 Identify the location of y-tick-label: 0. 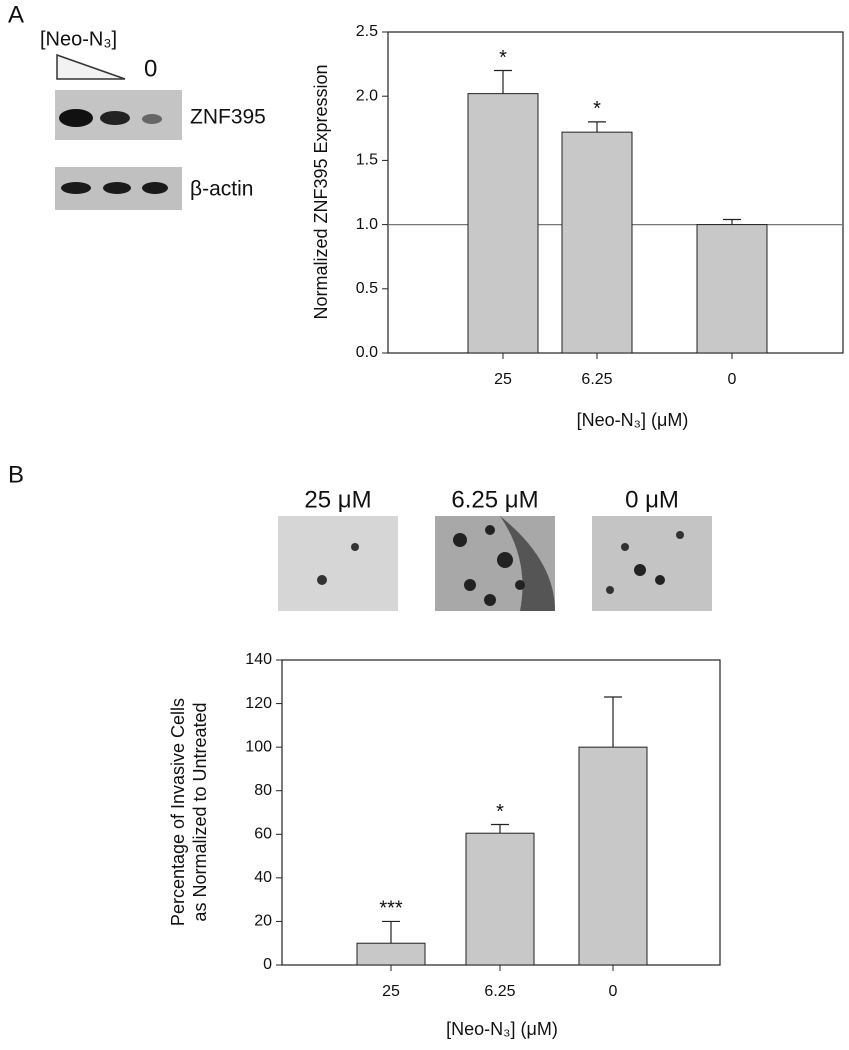
(267, 964).